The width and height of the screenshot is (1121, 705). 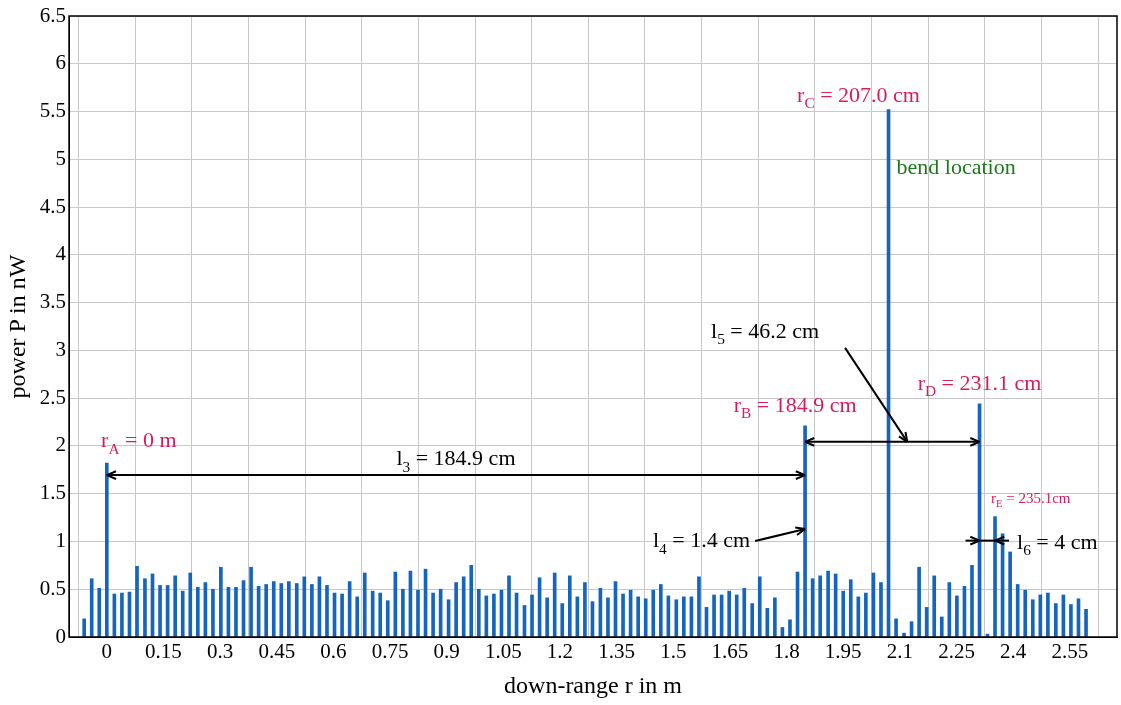 What do you see at coordinates (53, 110) in the screenshot?
I see `y-tick-label: 5.5` at bounding box center [53, 110].